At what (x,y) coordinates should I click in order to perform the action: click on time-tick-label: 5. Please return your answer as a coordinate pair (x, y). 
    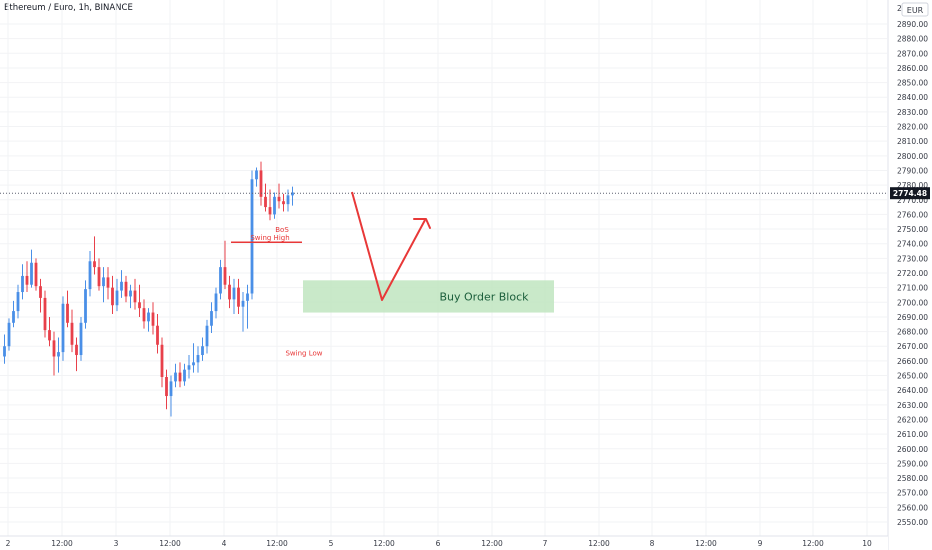
    Looking at the image, I should click on (331, 543).